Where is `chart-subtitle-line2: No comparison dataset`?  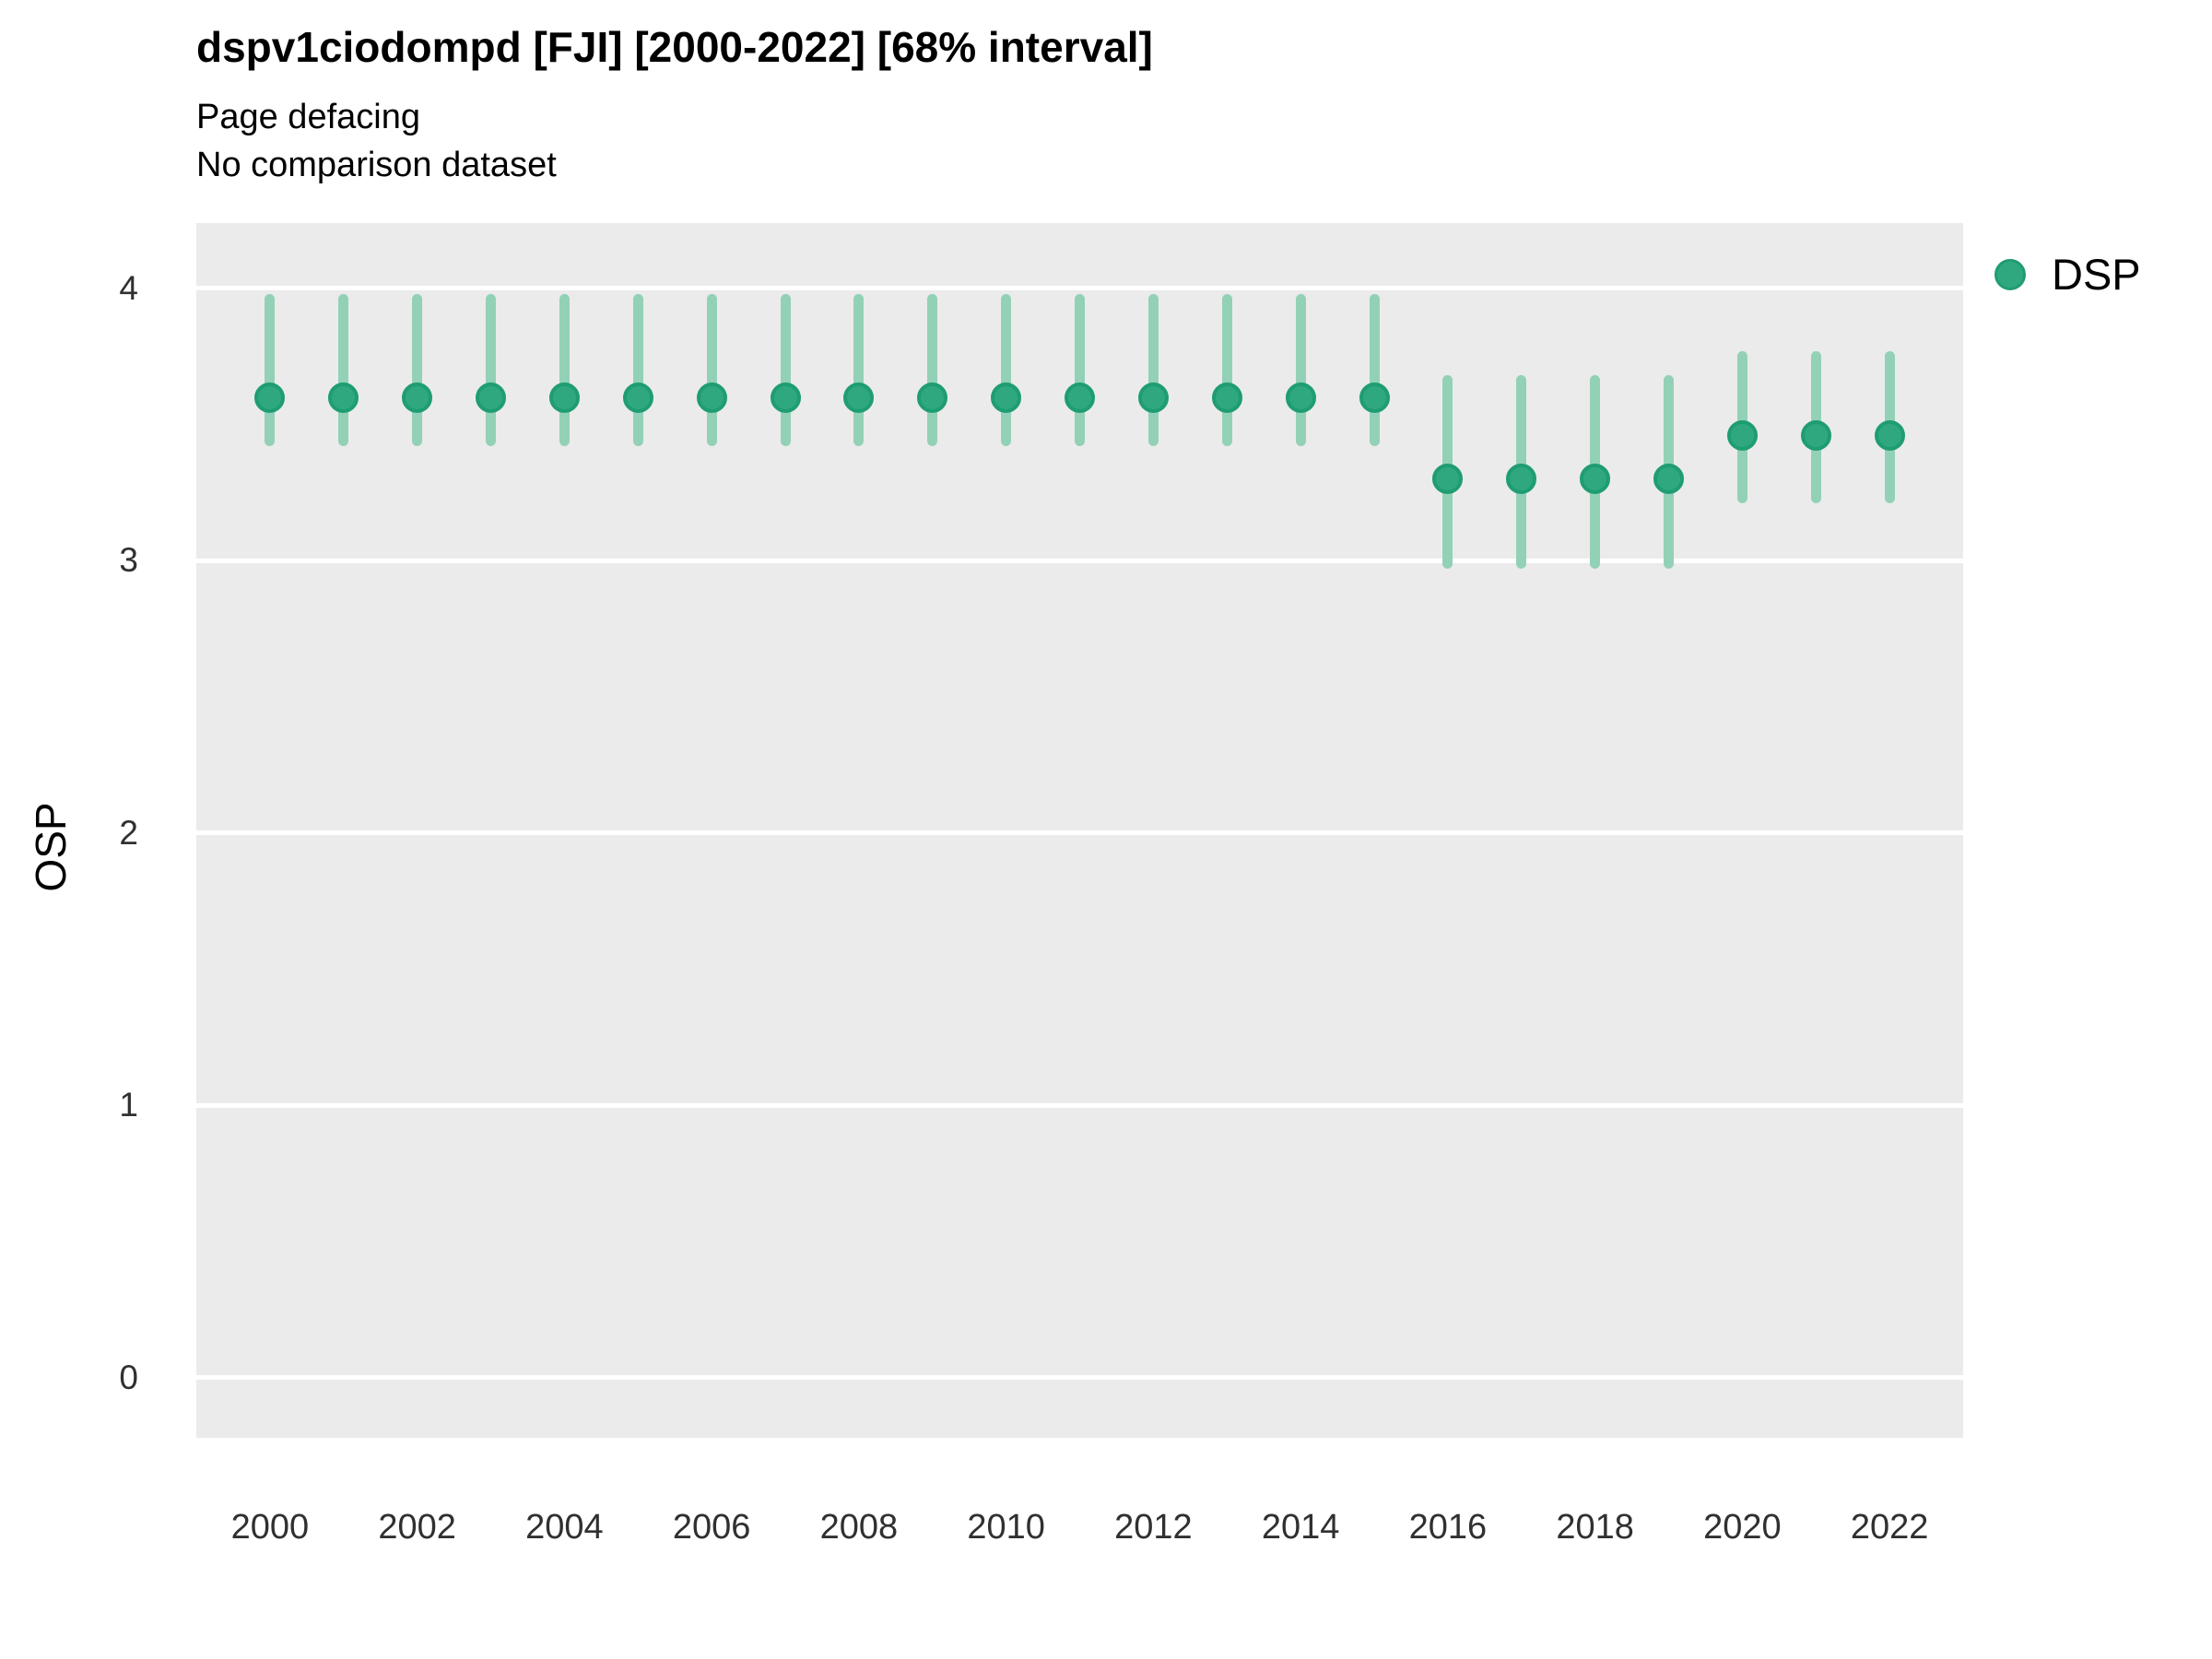 chart-subtitle-line2: No comparison dataset is located at coordinates (376, 165).